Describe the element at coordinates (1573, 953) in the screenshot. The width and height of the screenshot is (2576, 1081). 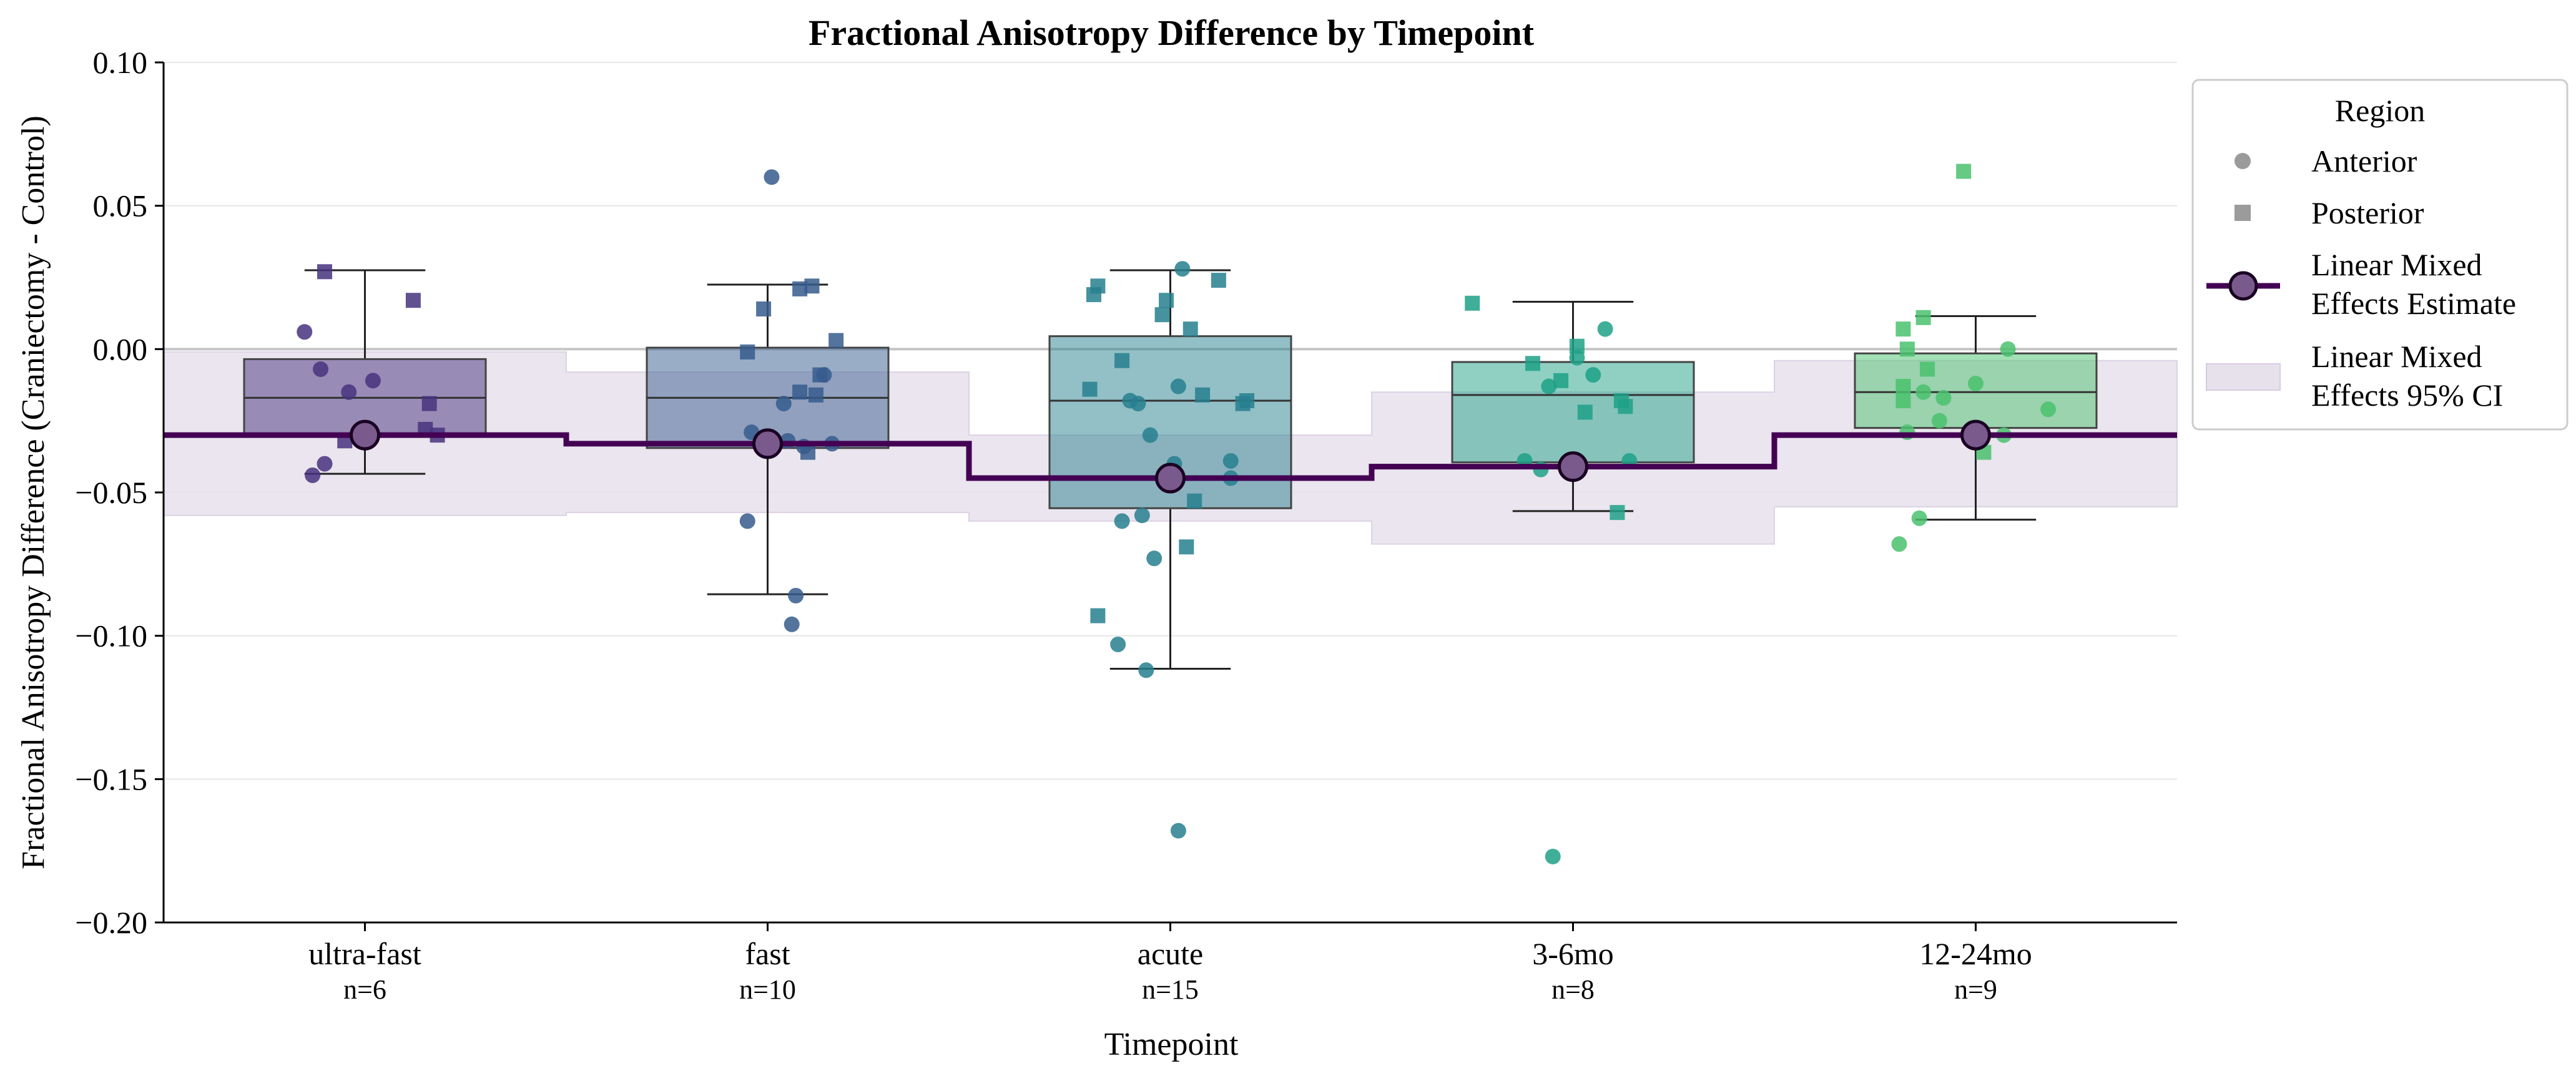
I see `x-tick-label: 3-6mo` at that location.